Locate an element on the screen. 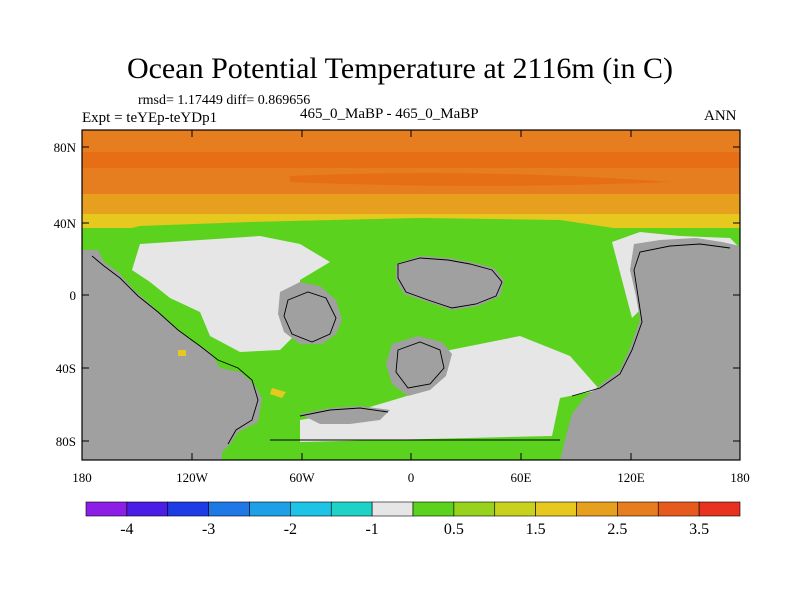  season-label: ANN is located at coordinates (720, 116).